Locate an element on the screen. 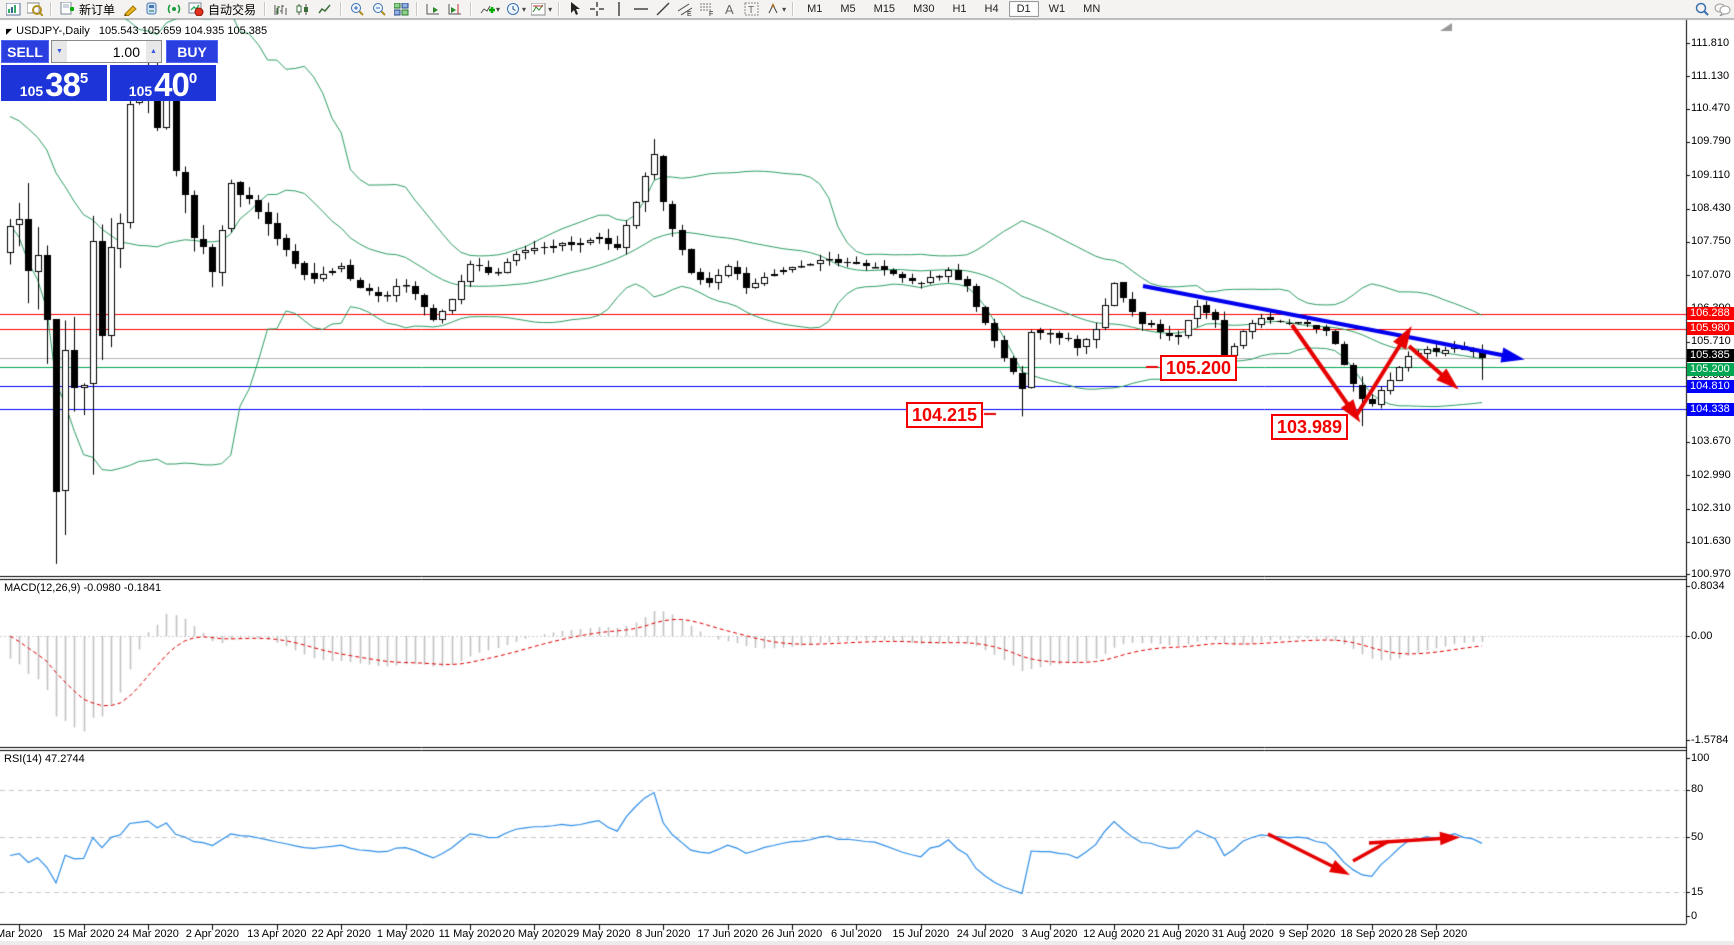 The image size is (1734, 945). annotation-label-104.215: 104.215 is located at coordinates (945, 415).